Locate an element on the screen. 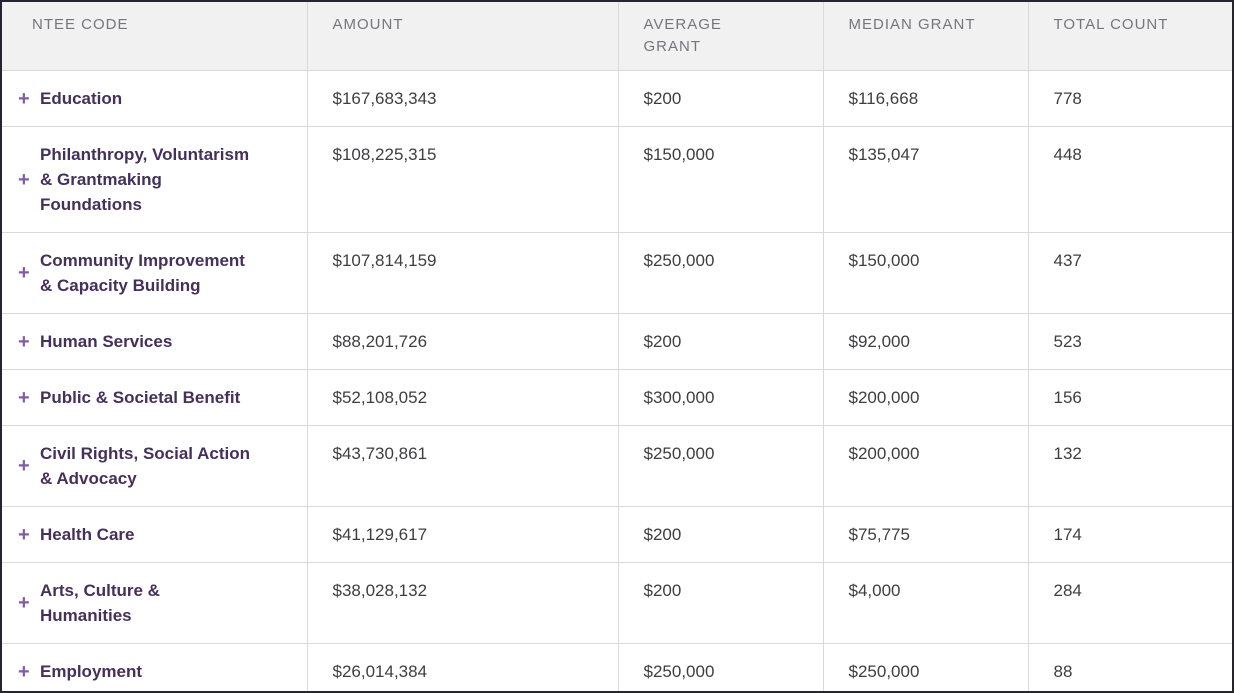 This screenshot has width=1234, height=693. amount-cell: $41,129,617 is located at coordinates (463, 534).